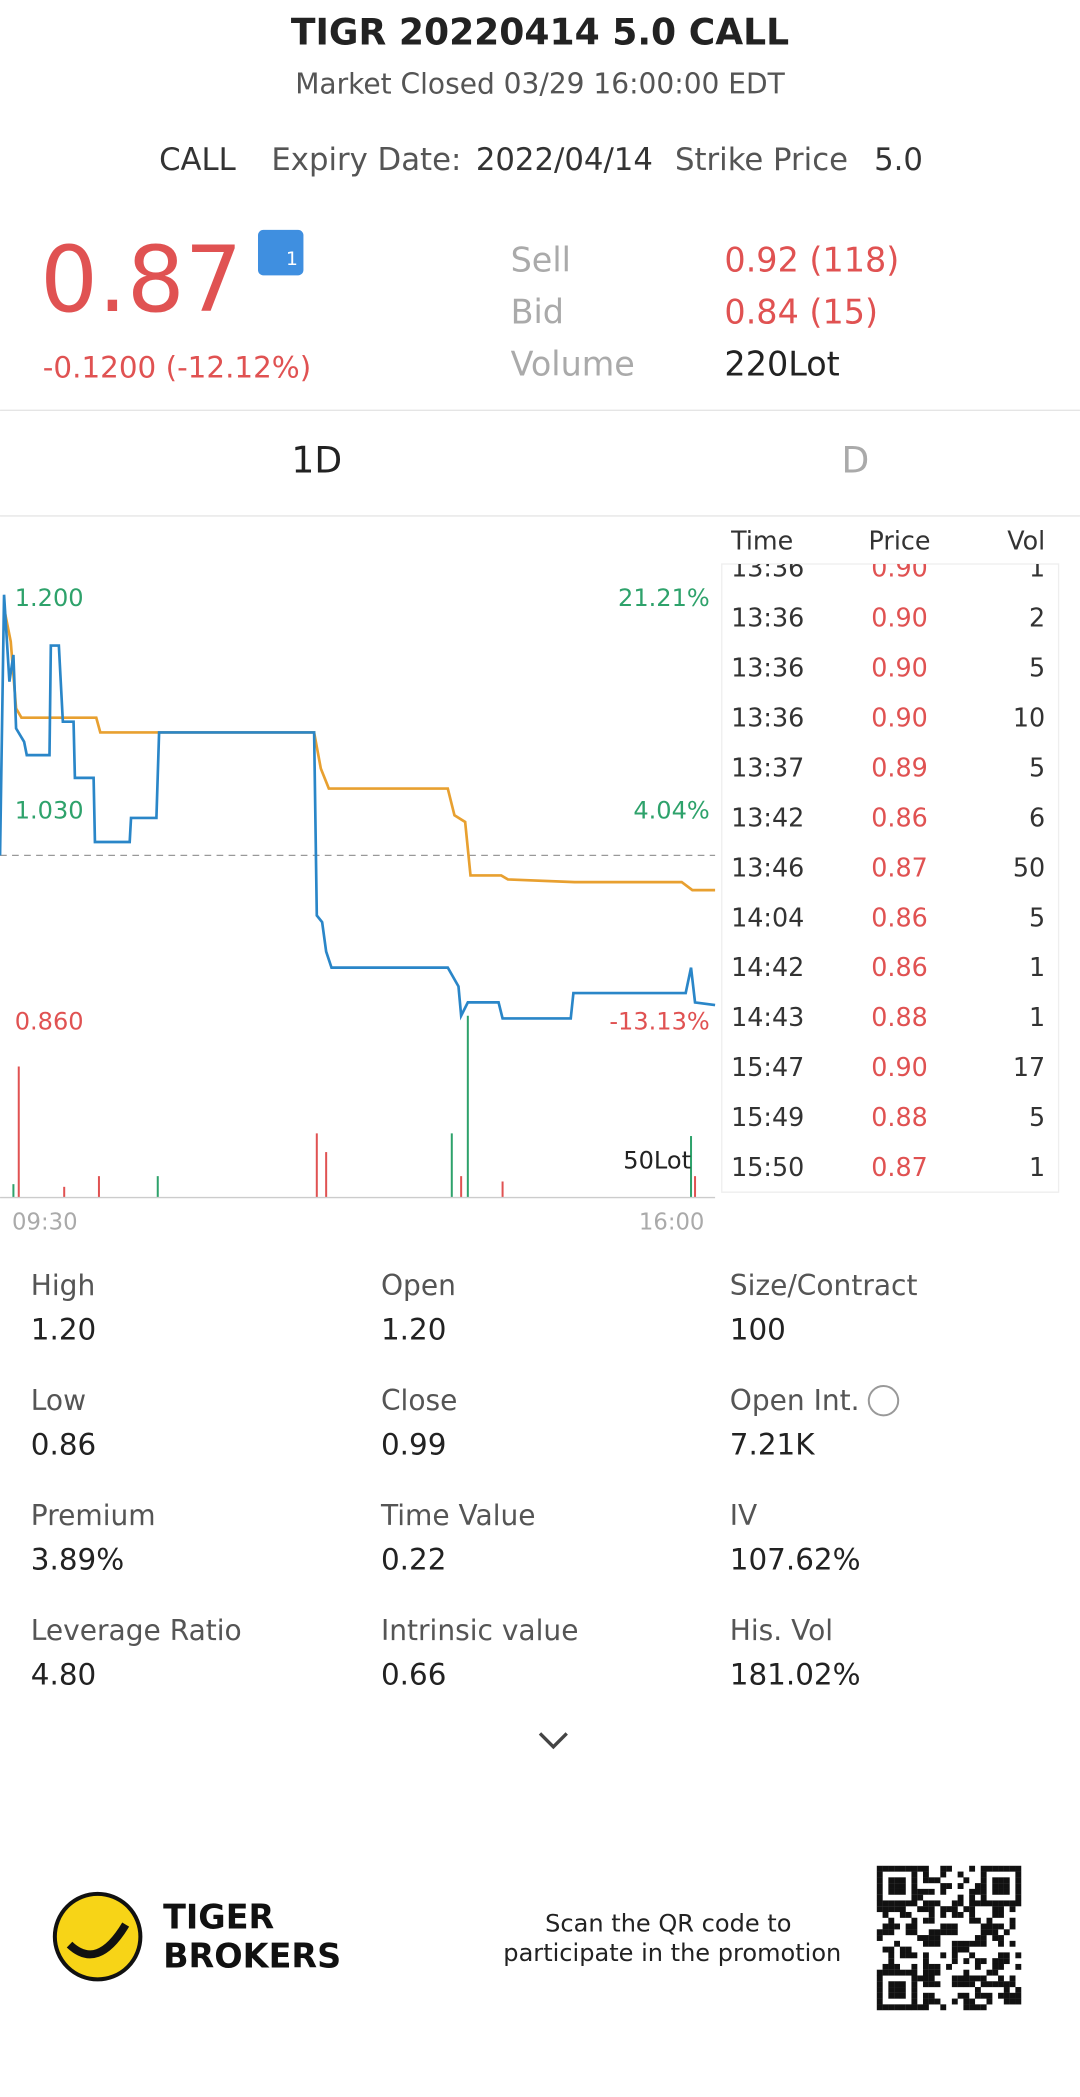 The width and height of the screenshot is (1080, 2097). I want to click on trade-price: 0.89, so click(899, 767).